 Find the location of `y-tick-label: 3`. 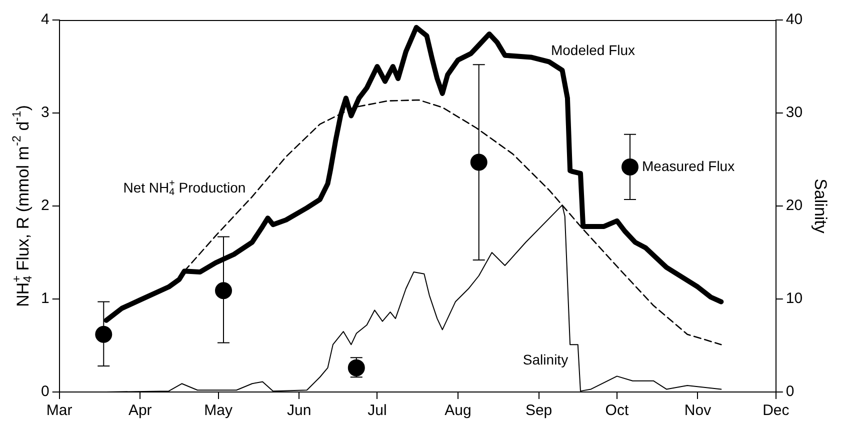

y-tick-label: 3 is located at coordinates (45, 113).